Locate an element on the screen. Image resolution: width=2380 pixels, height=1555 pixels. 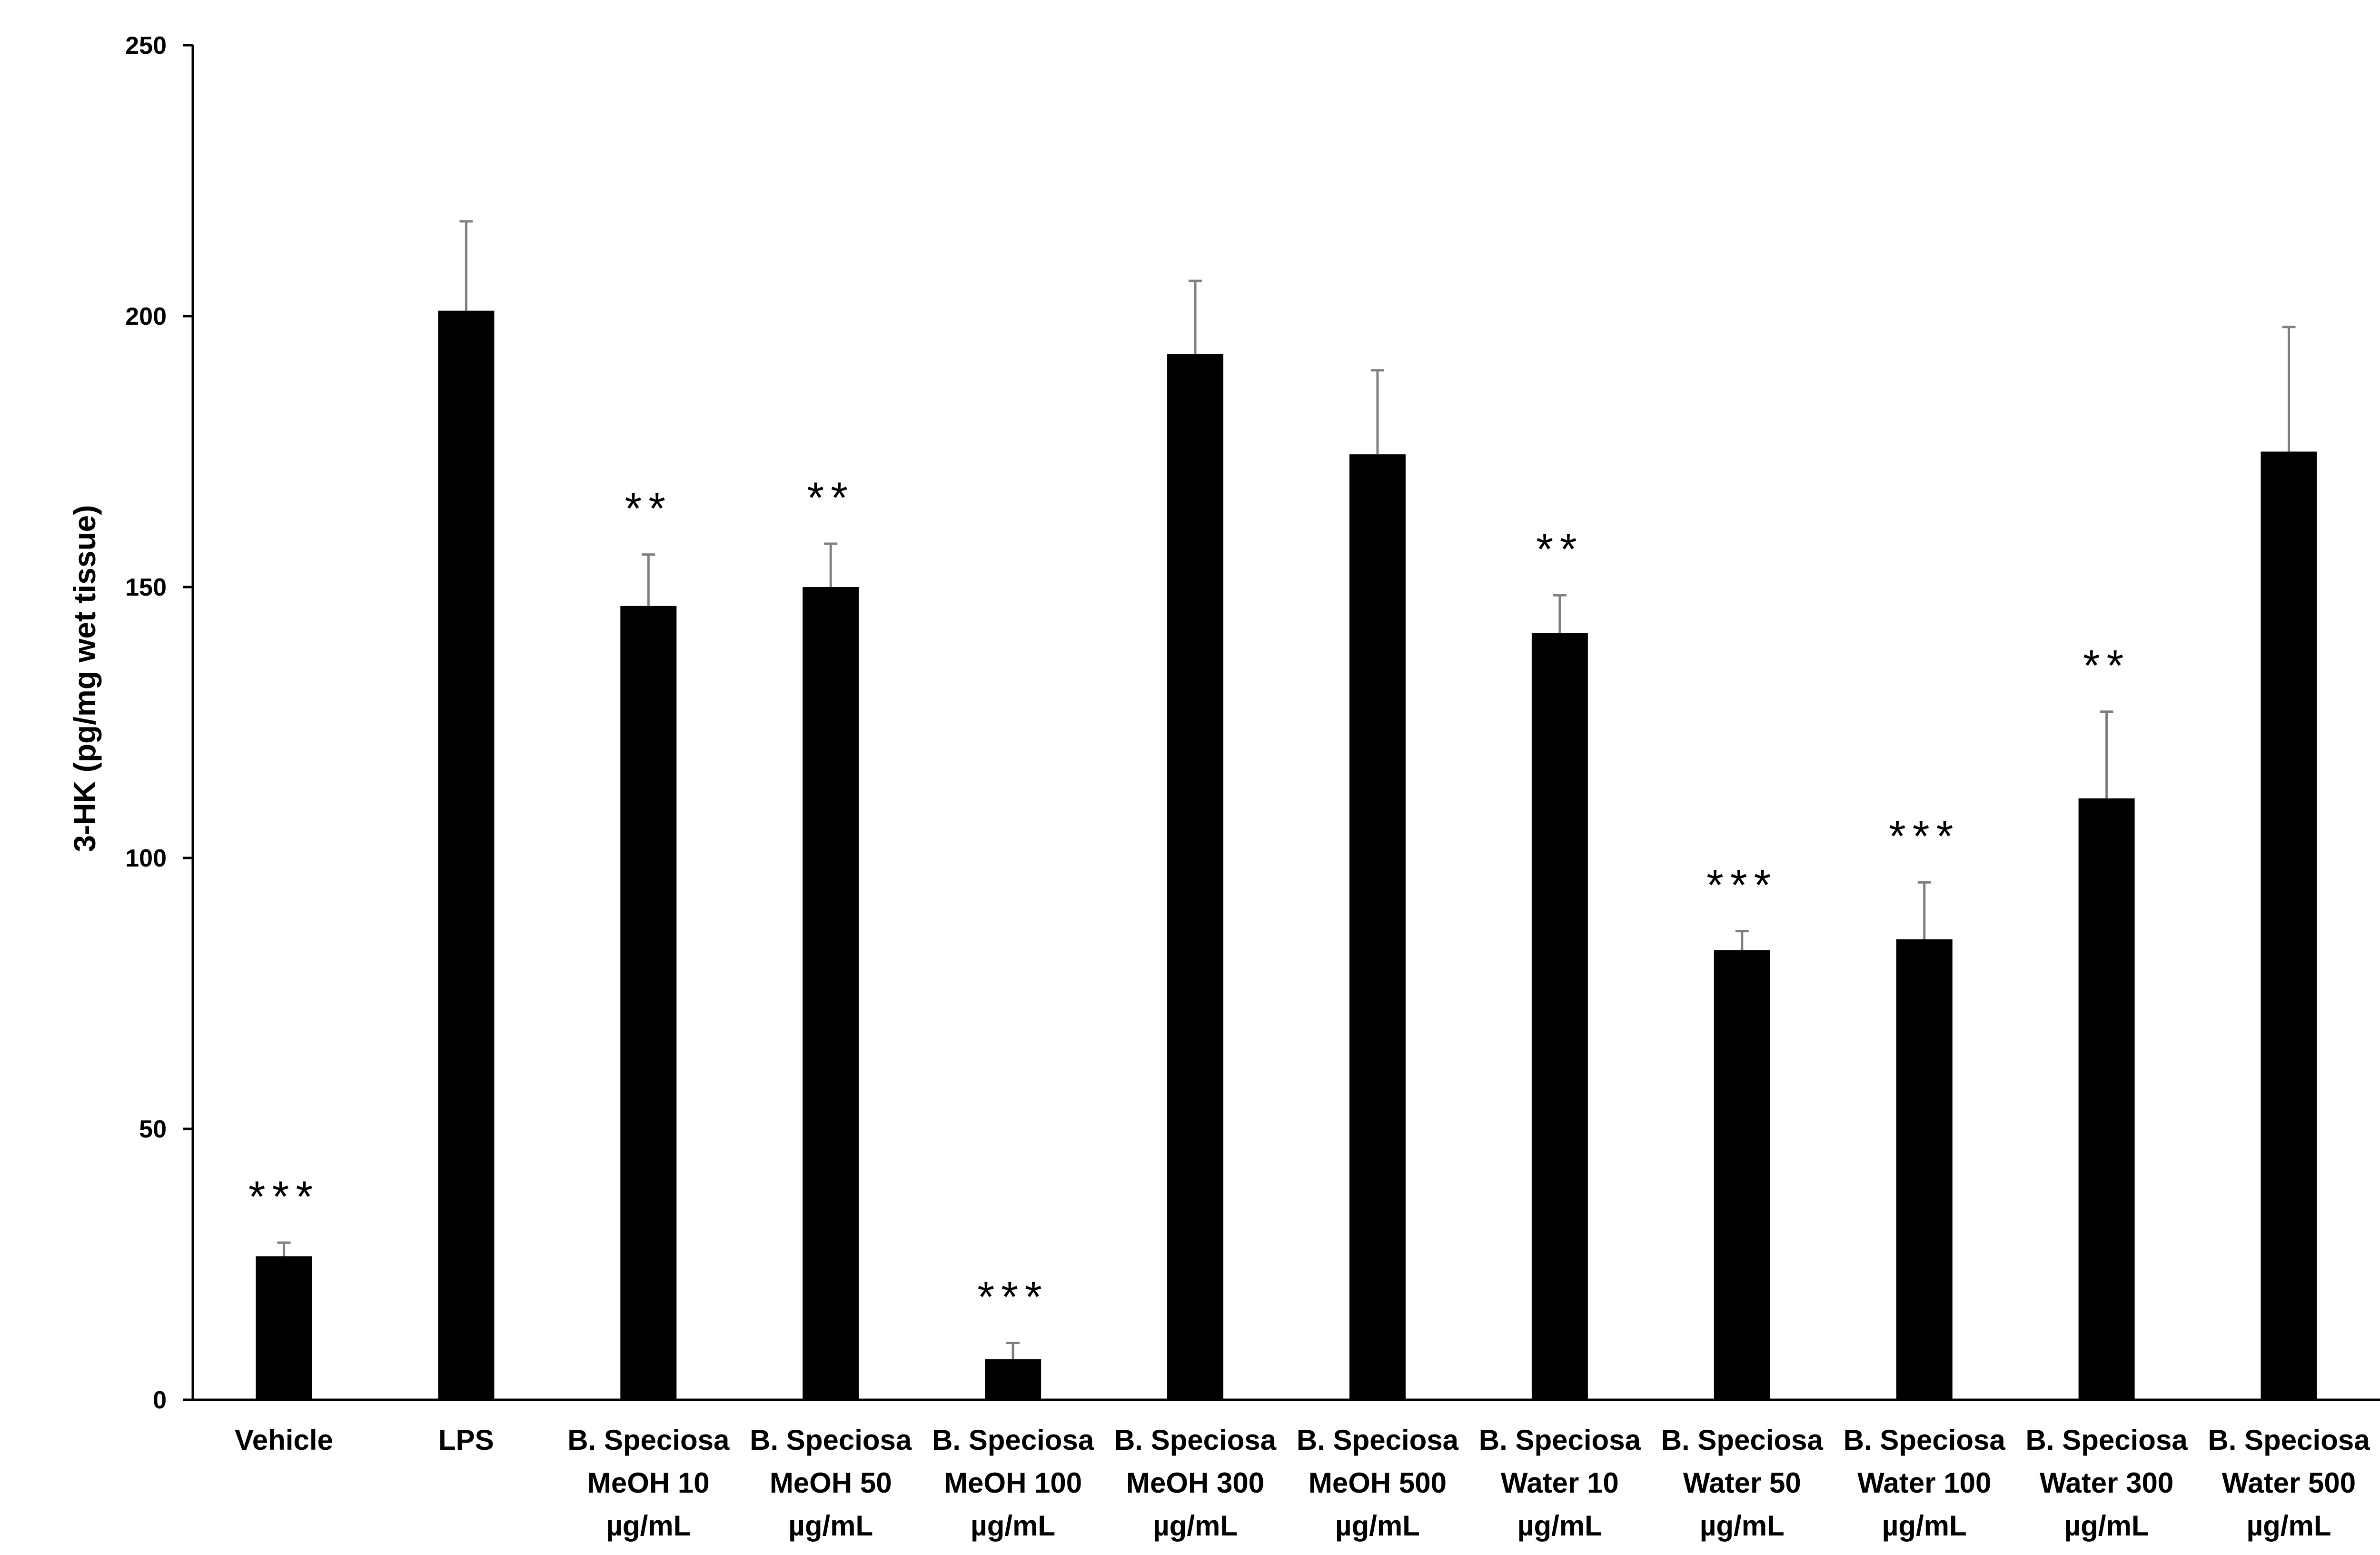
x-tick-label-line: Water 100 is located at coordinates (1924, 1483).